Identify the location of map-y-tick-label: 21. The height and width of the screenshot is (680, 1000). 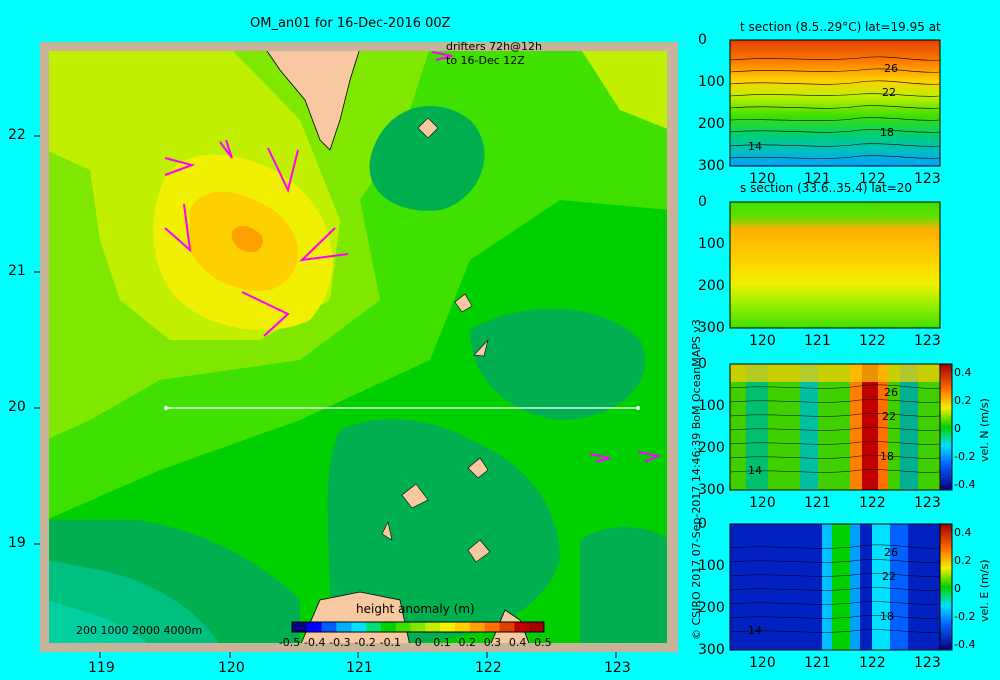
(17, 271).